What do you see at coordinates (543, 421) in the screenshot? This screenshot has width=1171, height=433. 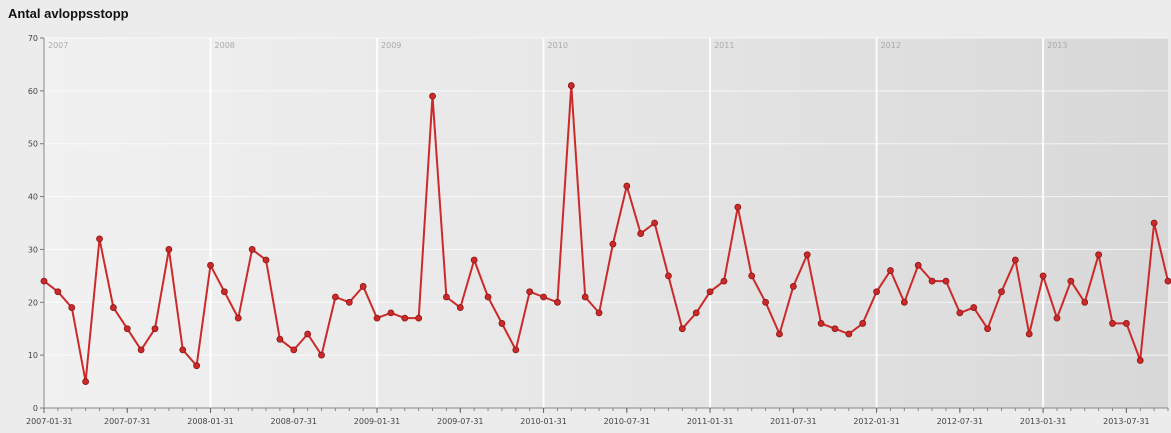 I see `x-tick-label: 2010-01-31` at bounding box center [543, 421].